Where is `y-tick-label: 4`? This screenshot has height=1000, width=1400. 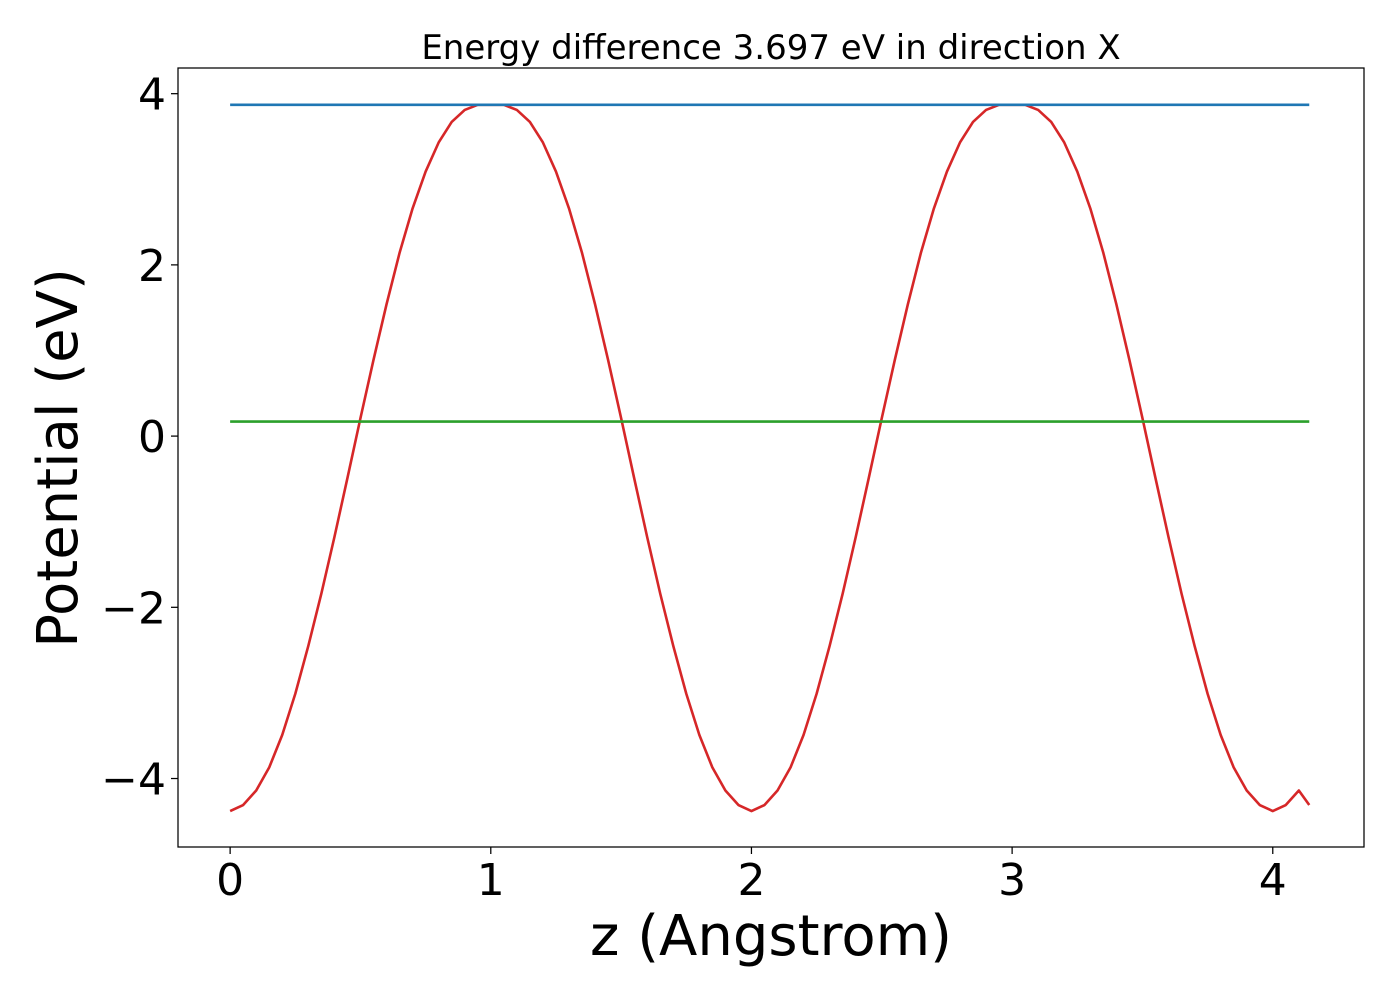 y-tick-label: 4 is located at coordinates (152, 95).